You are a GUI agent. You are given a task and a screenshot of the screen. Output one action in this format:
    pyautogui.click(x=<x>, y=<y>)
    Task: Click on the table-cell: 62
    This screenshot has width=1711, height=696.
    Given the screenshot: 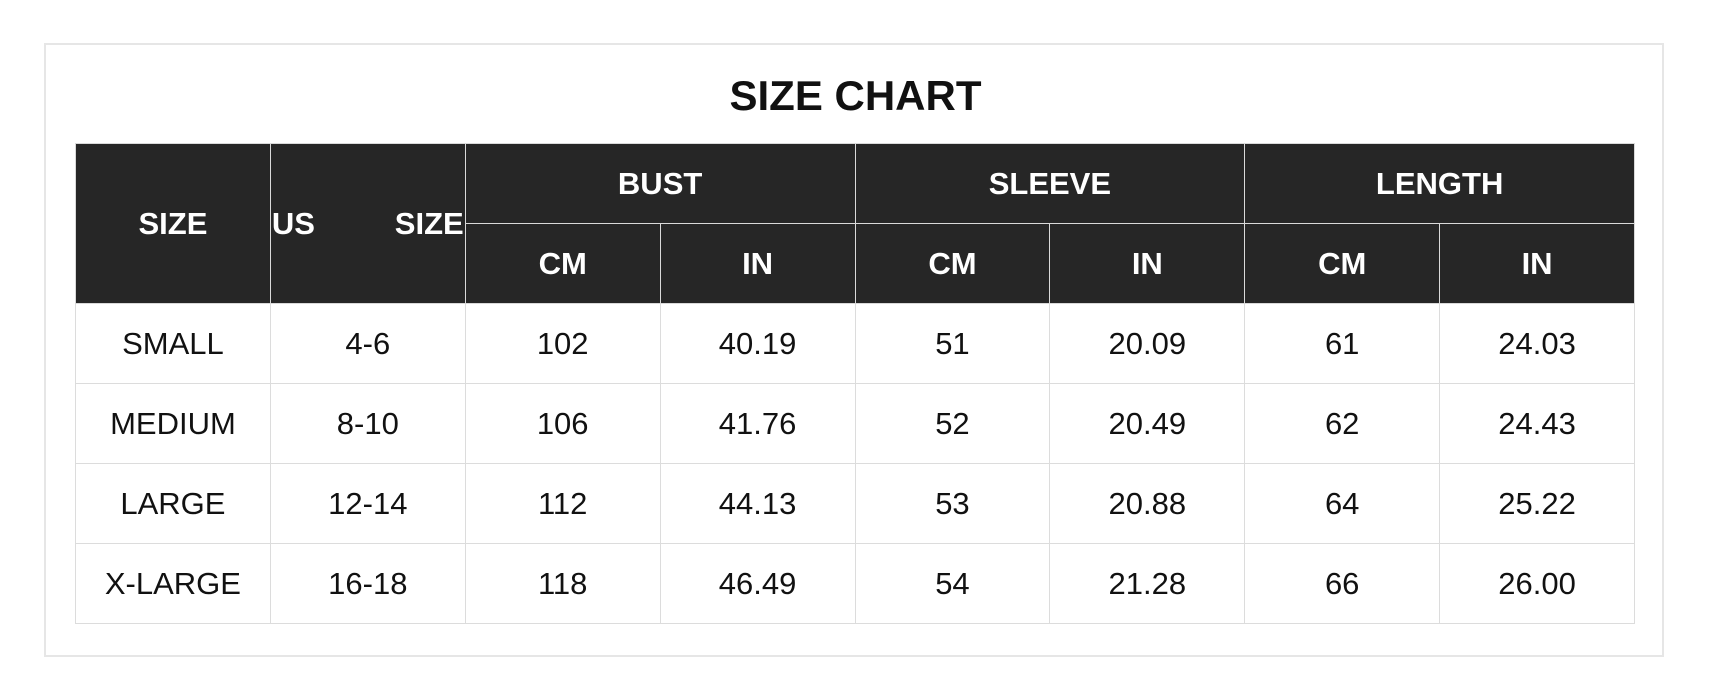 What is the action you would take?
    pyautogui.click(x=1342, y=423)
    